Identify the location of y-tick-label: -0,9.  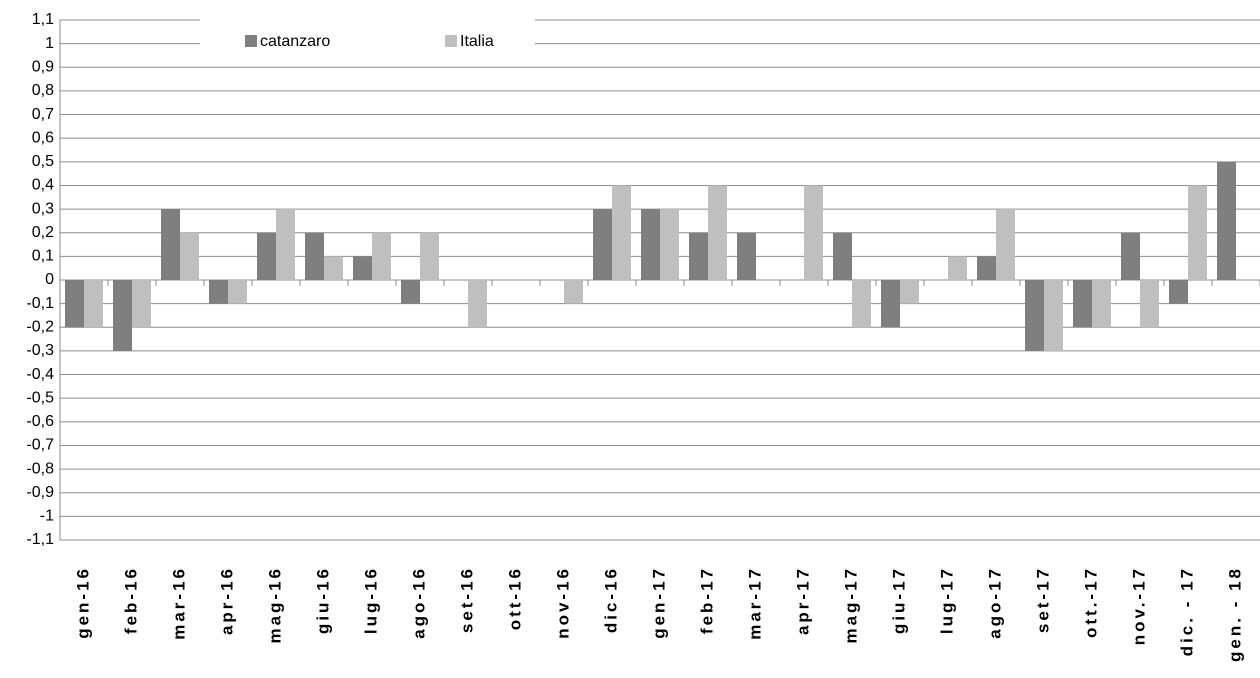
(40, 492).